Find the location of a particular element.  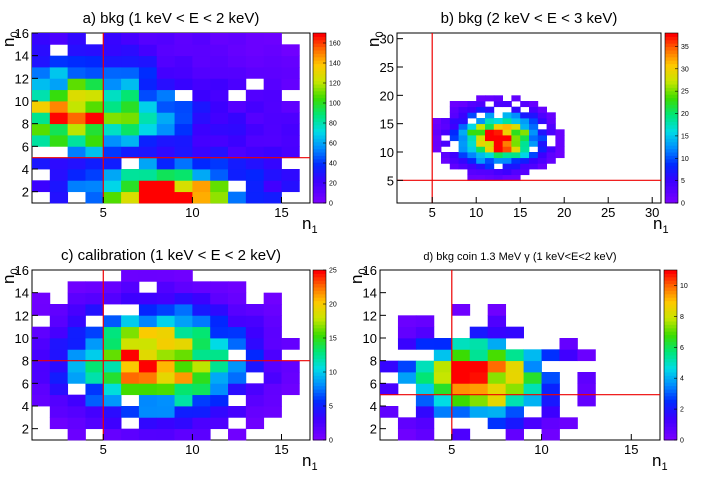

y-tick-label: 16 is located at coordinates (22, 33).